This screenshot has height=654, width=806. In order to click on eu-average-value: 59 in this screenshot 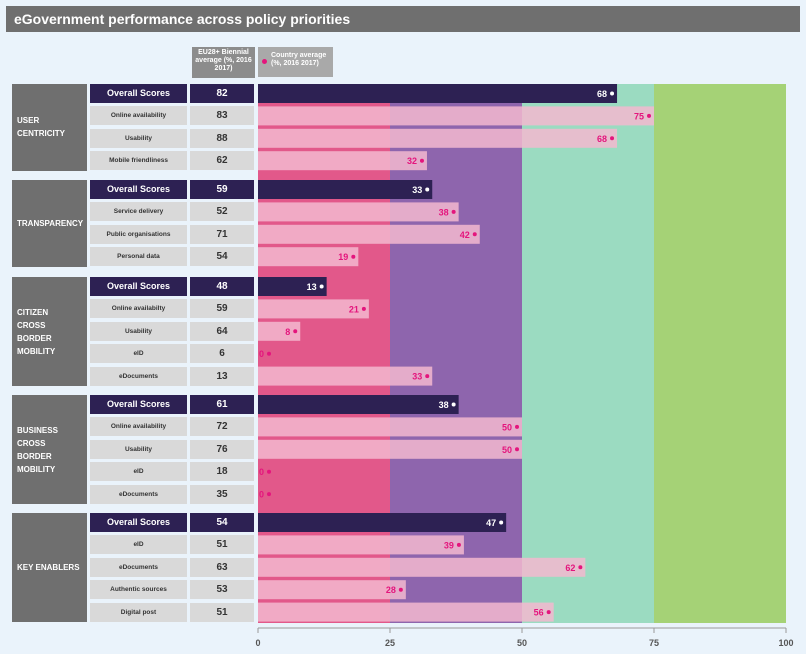, I will do `click(222, 309)`.